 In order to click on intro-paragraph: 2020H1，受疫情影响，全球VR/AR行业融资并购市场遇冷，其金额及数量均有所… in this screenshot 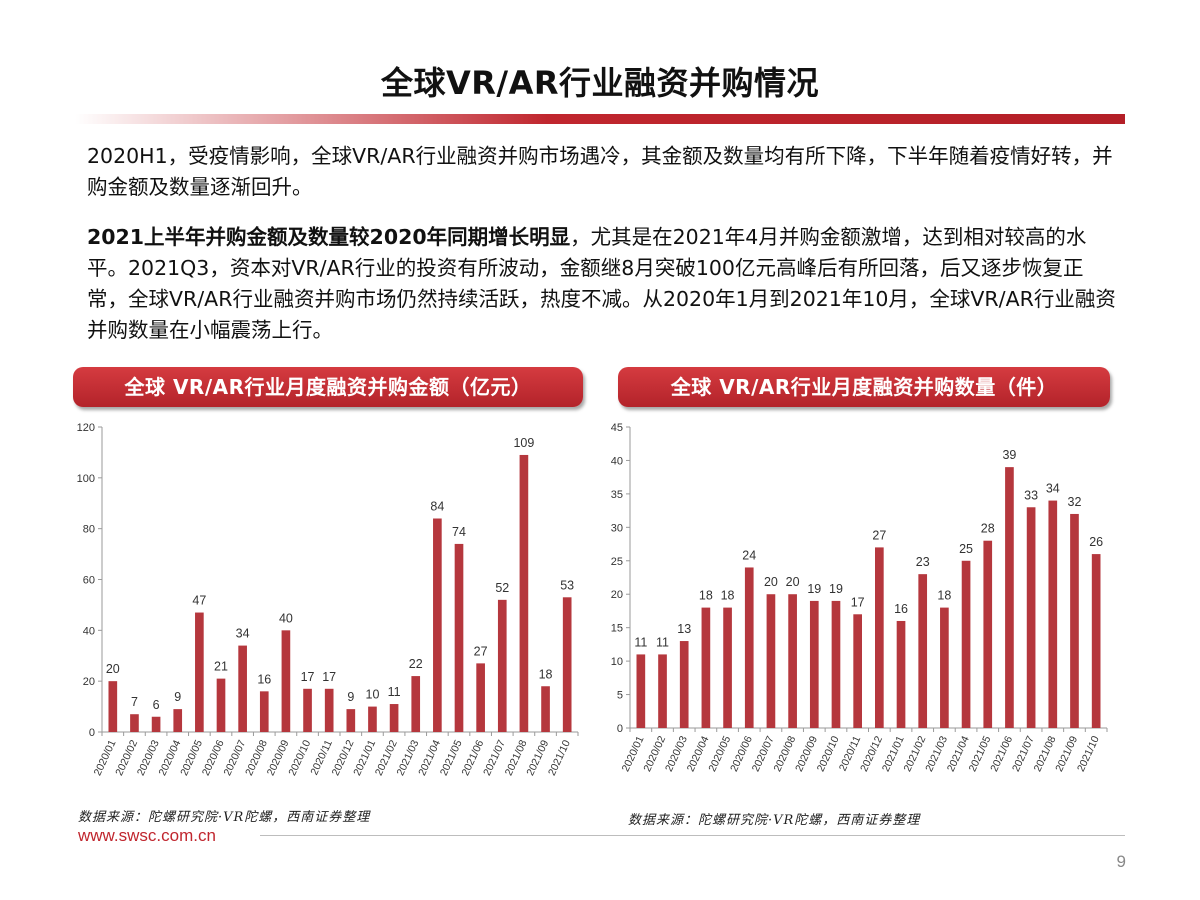, I will do `click(600, 171)`.